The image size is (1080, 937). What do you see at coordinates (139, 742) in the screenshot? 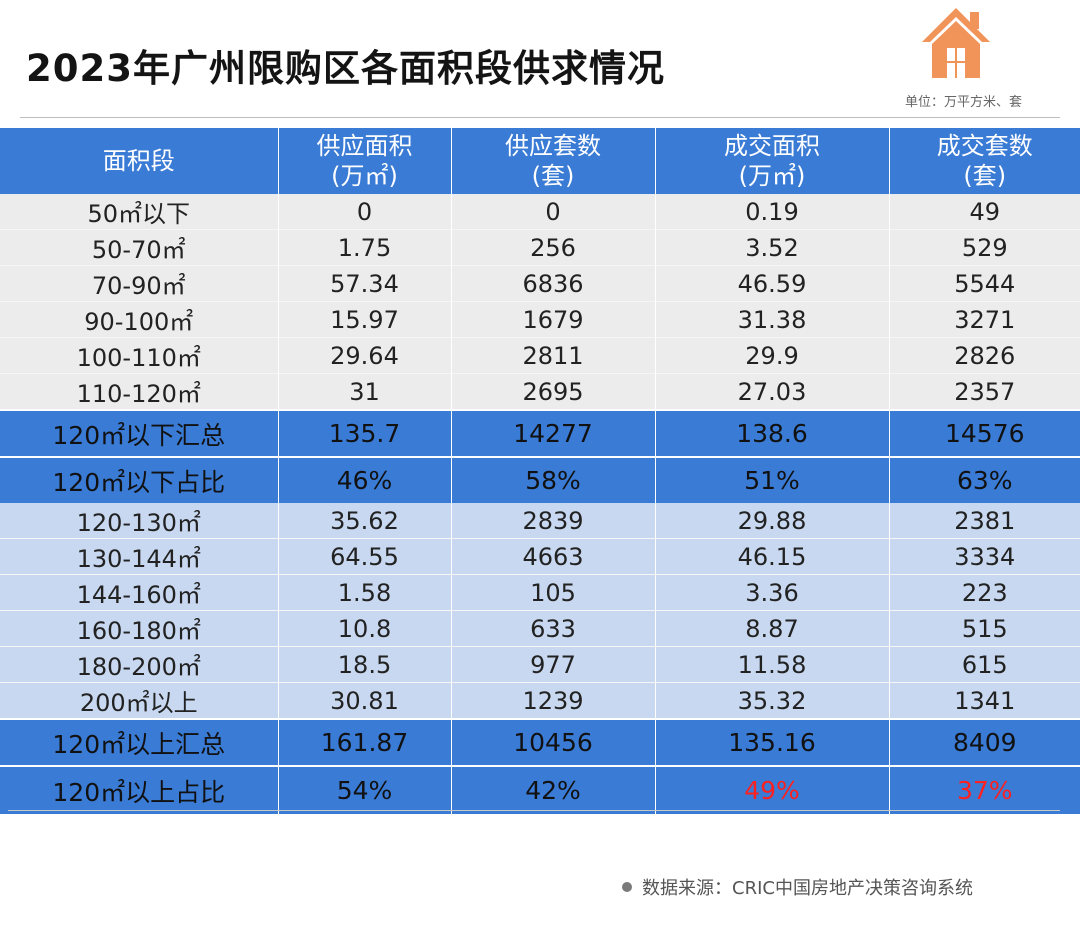
I see `row-label: 120㎡以上汇总` at bounding box center [139, 742].